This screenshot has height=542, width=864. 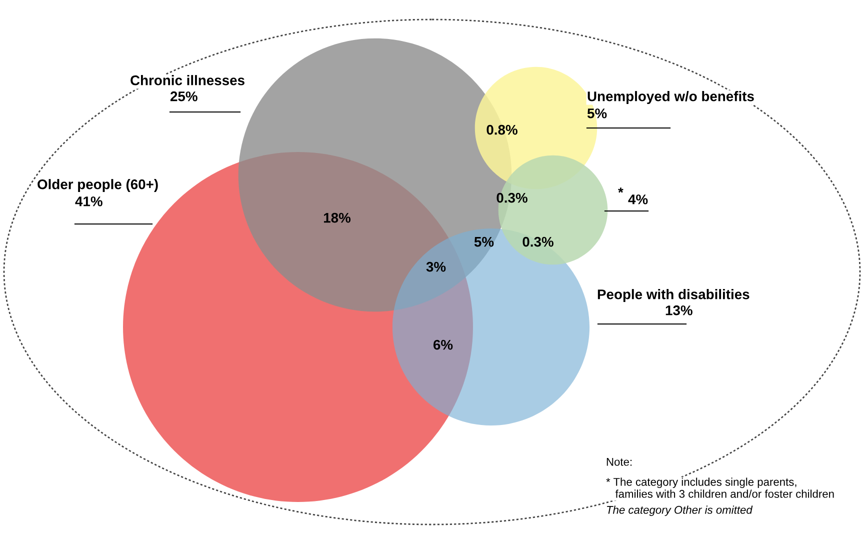 I want to click on text: 5%, so click(x=484, y=241).